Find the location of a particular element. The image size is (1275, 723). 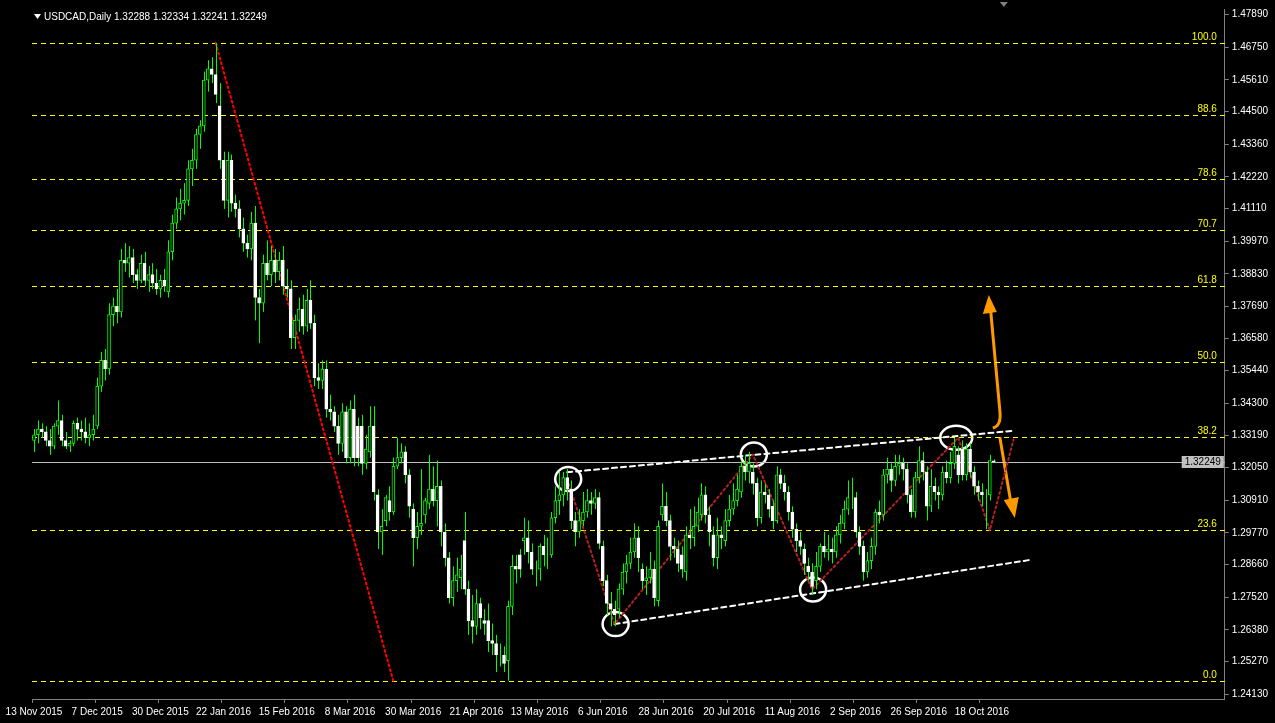

ref-line-label: 61.8 is located at coordinates (1207, 280).